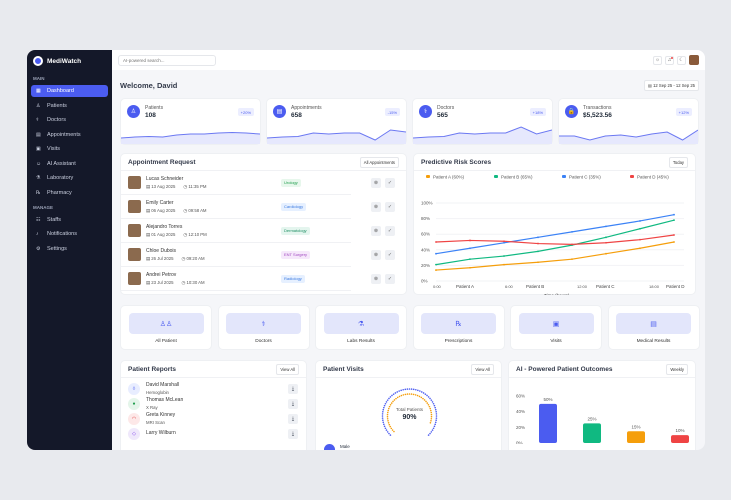  I want to click on gear-icon: ⚙, so click(38, 248).